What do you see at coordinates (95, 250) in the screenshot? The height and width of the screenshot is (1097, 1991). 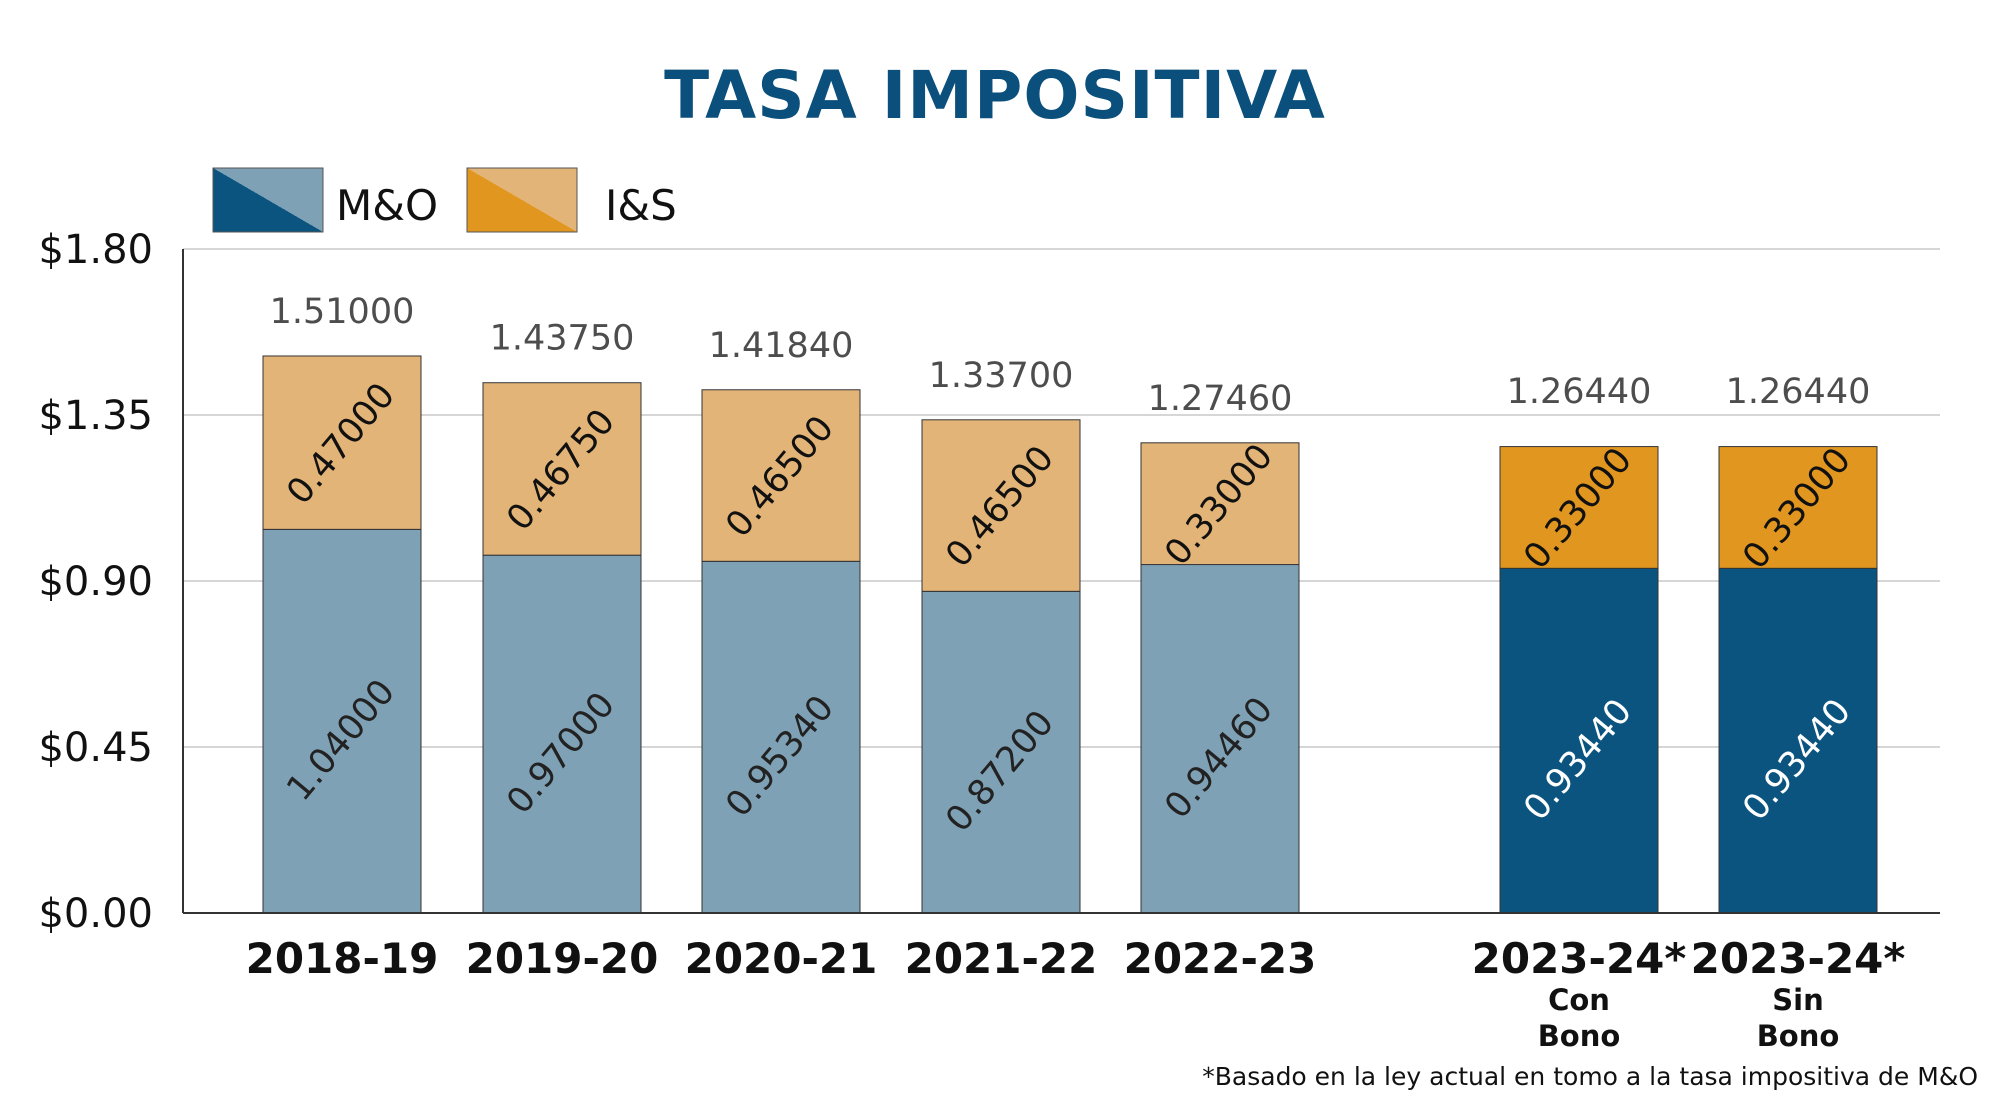 I see `y-tick-label: $1.80` at bounding box center [95, 250].